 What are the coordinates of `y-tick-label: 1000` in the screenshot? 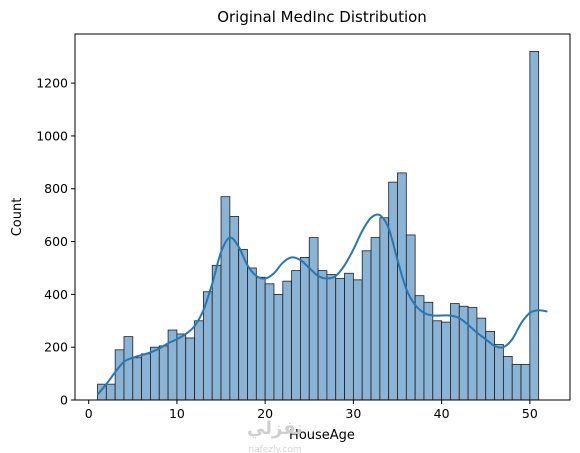 It's located at (52, 135).